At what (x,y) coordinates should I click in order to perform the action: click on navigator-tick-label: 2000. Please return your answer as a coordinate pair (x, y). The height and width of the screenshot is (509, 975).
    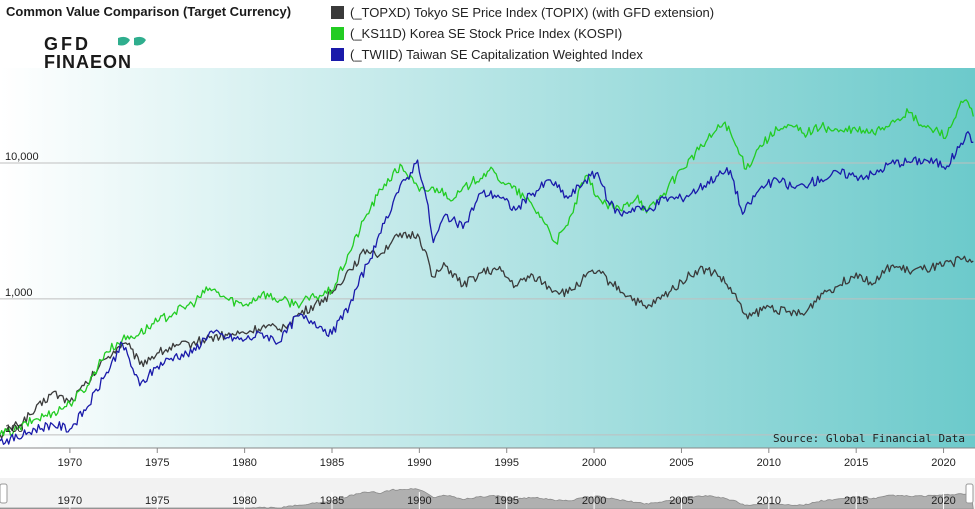
    Looking at the image, I should click on (594, 501).